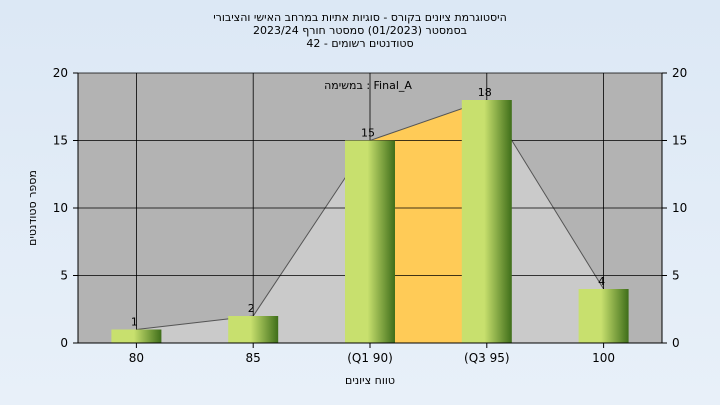 This screenshot has width=720, height=405. I want to click on y-tick-label-left: 20, so click(60, 73).